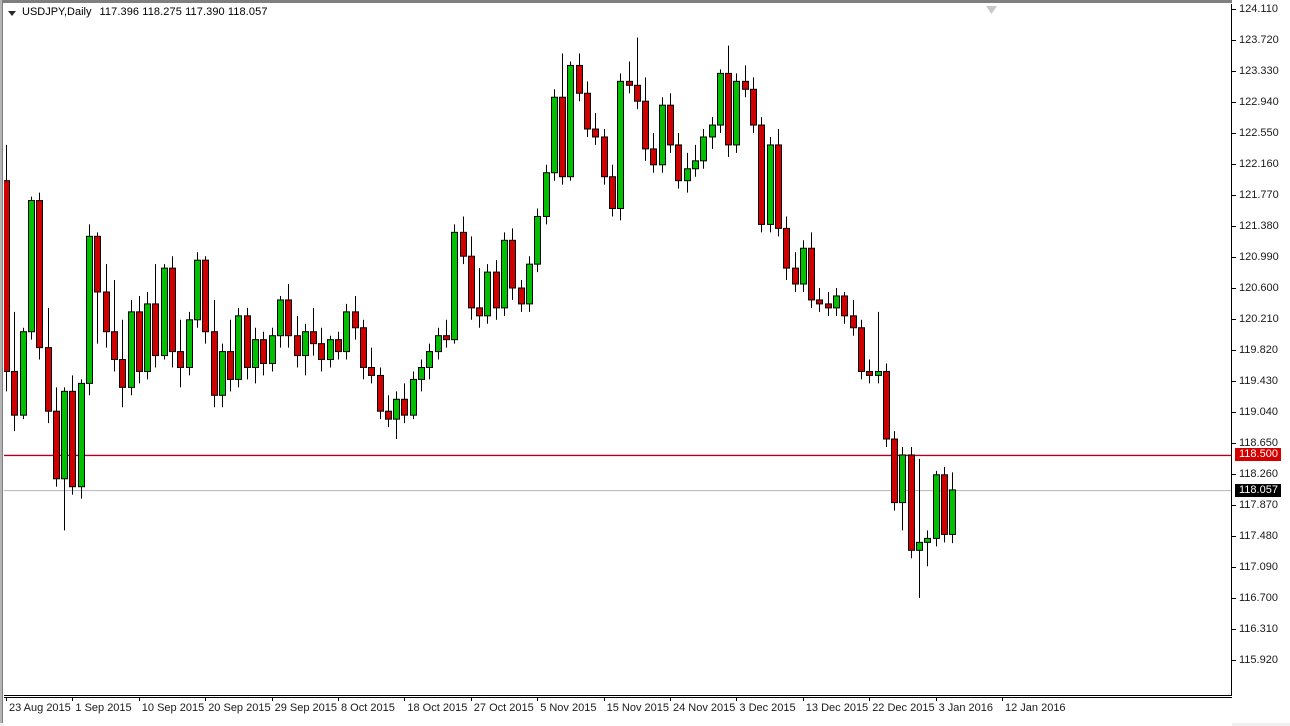 This screenshot has height=726, width=1290. I want to click on price-tick: 123.330, so click(1255, 71).